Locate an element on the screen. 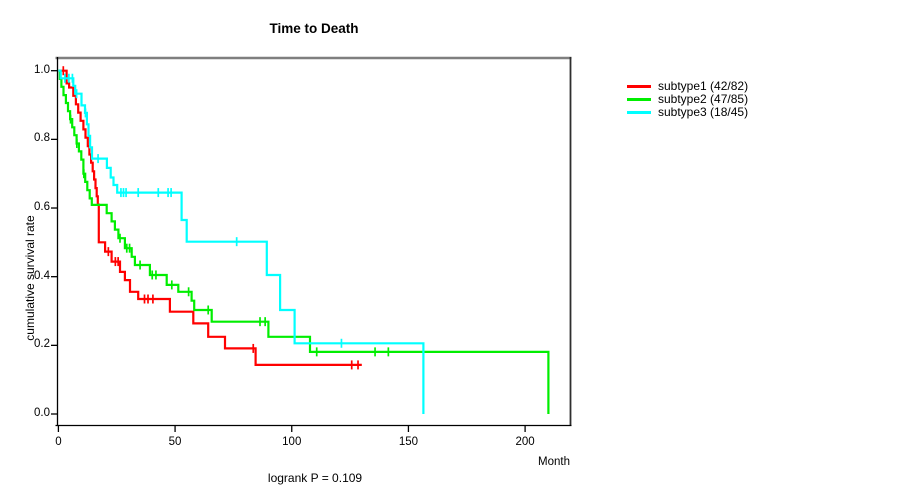  legend-item-subtype3: subtype3 (18/45) is located at coordinates (687, 112).